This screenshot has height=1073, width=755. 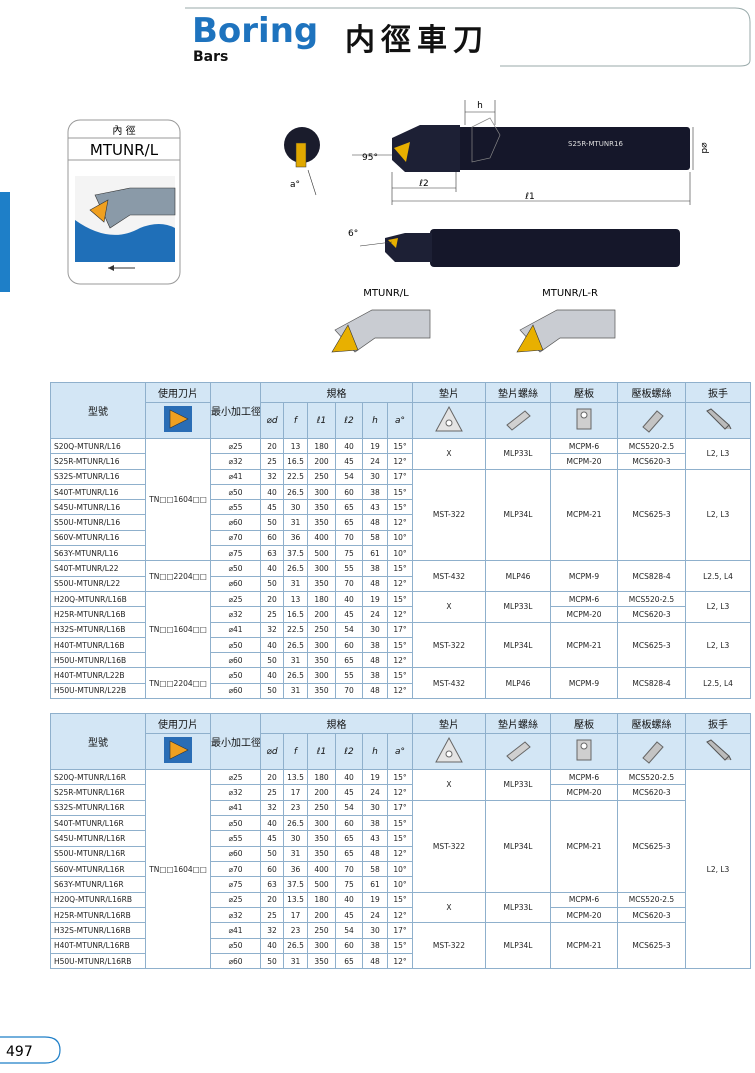 I want to click on header-cell: 壓板螺絲, so click(x=651, y=723).